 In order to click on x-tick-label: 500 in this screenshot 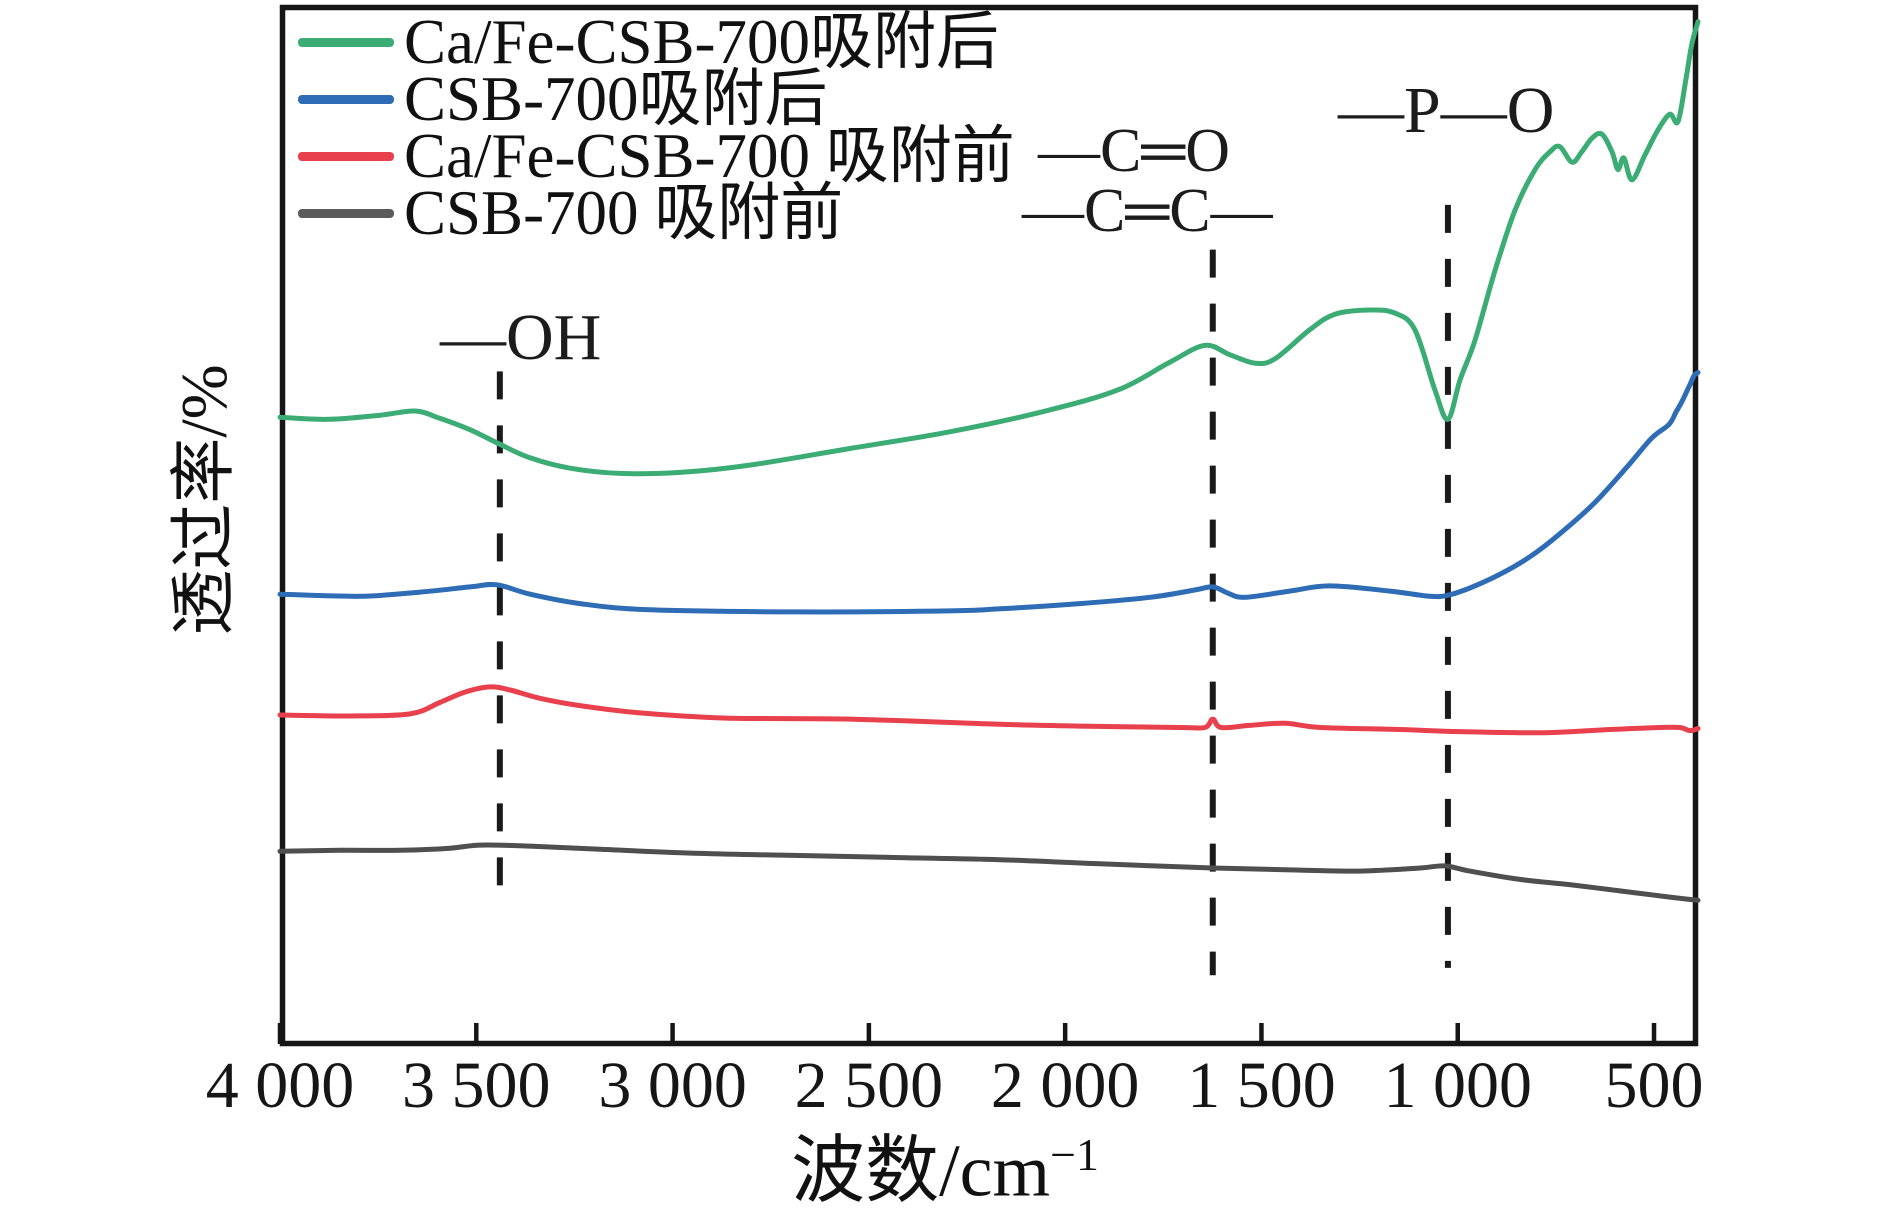, I will do `click(1654, 1085)`.